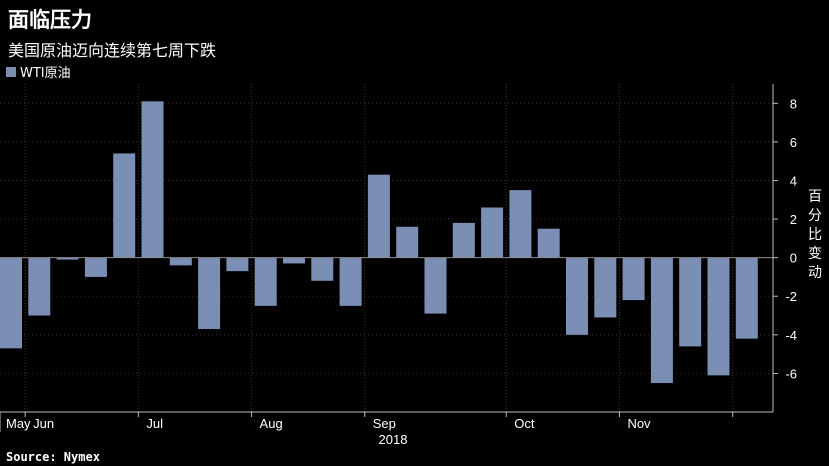 This screenshot has width=829, height=466. What do you see at coordinates (791, 373) in the screenshot?
I see `y-tick-label: -6` at bounding box center [791, 373].